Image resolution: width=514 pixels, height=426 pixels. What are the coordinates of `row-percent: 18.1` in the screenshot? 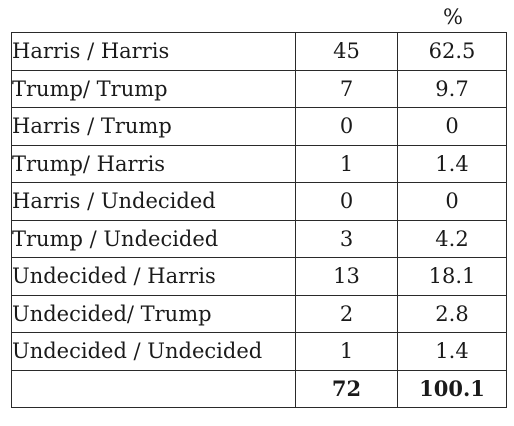 It's located at (452, 276).